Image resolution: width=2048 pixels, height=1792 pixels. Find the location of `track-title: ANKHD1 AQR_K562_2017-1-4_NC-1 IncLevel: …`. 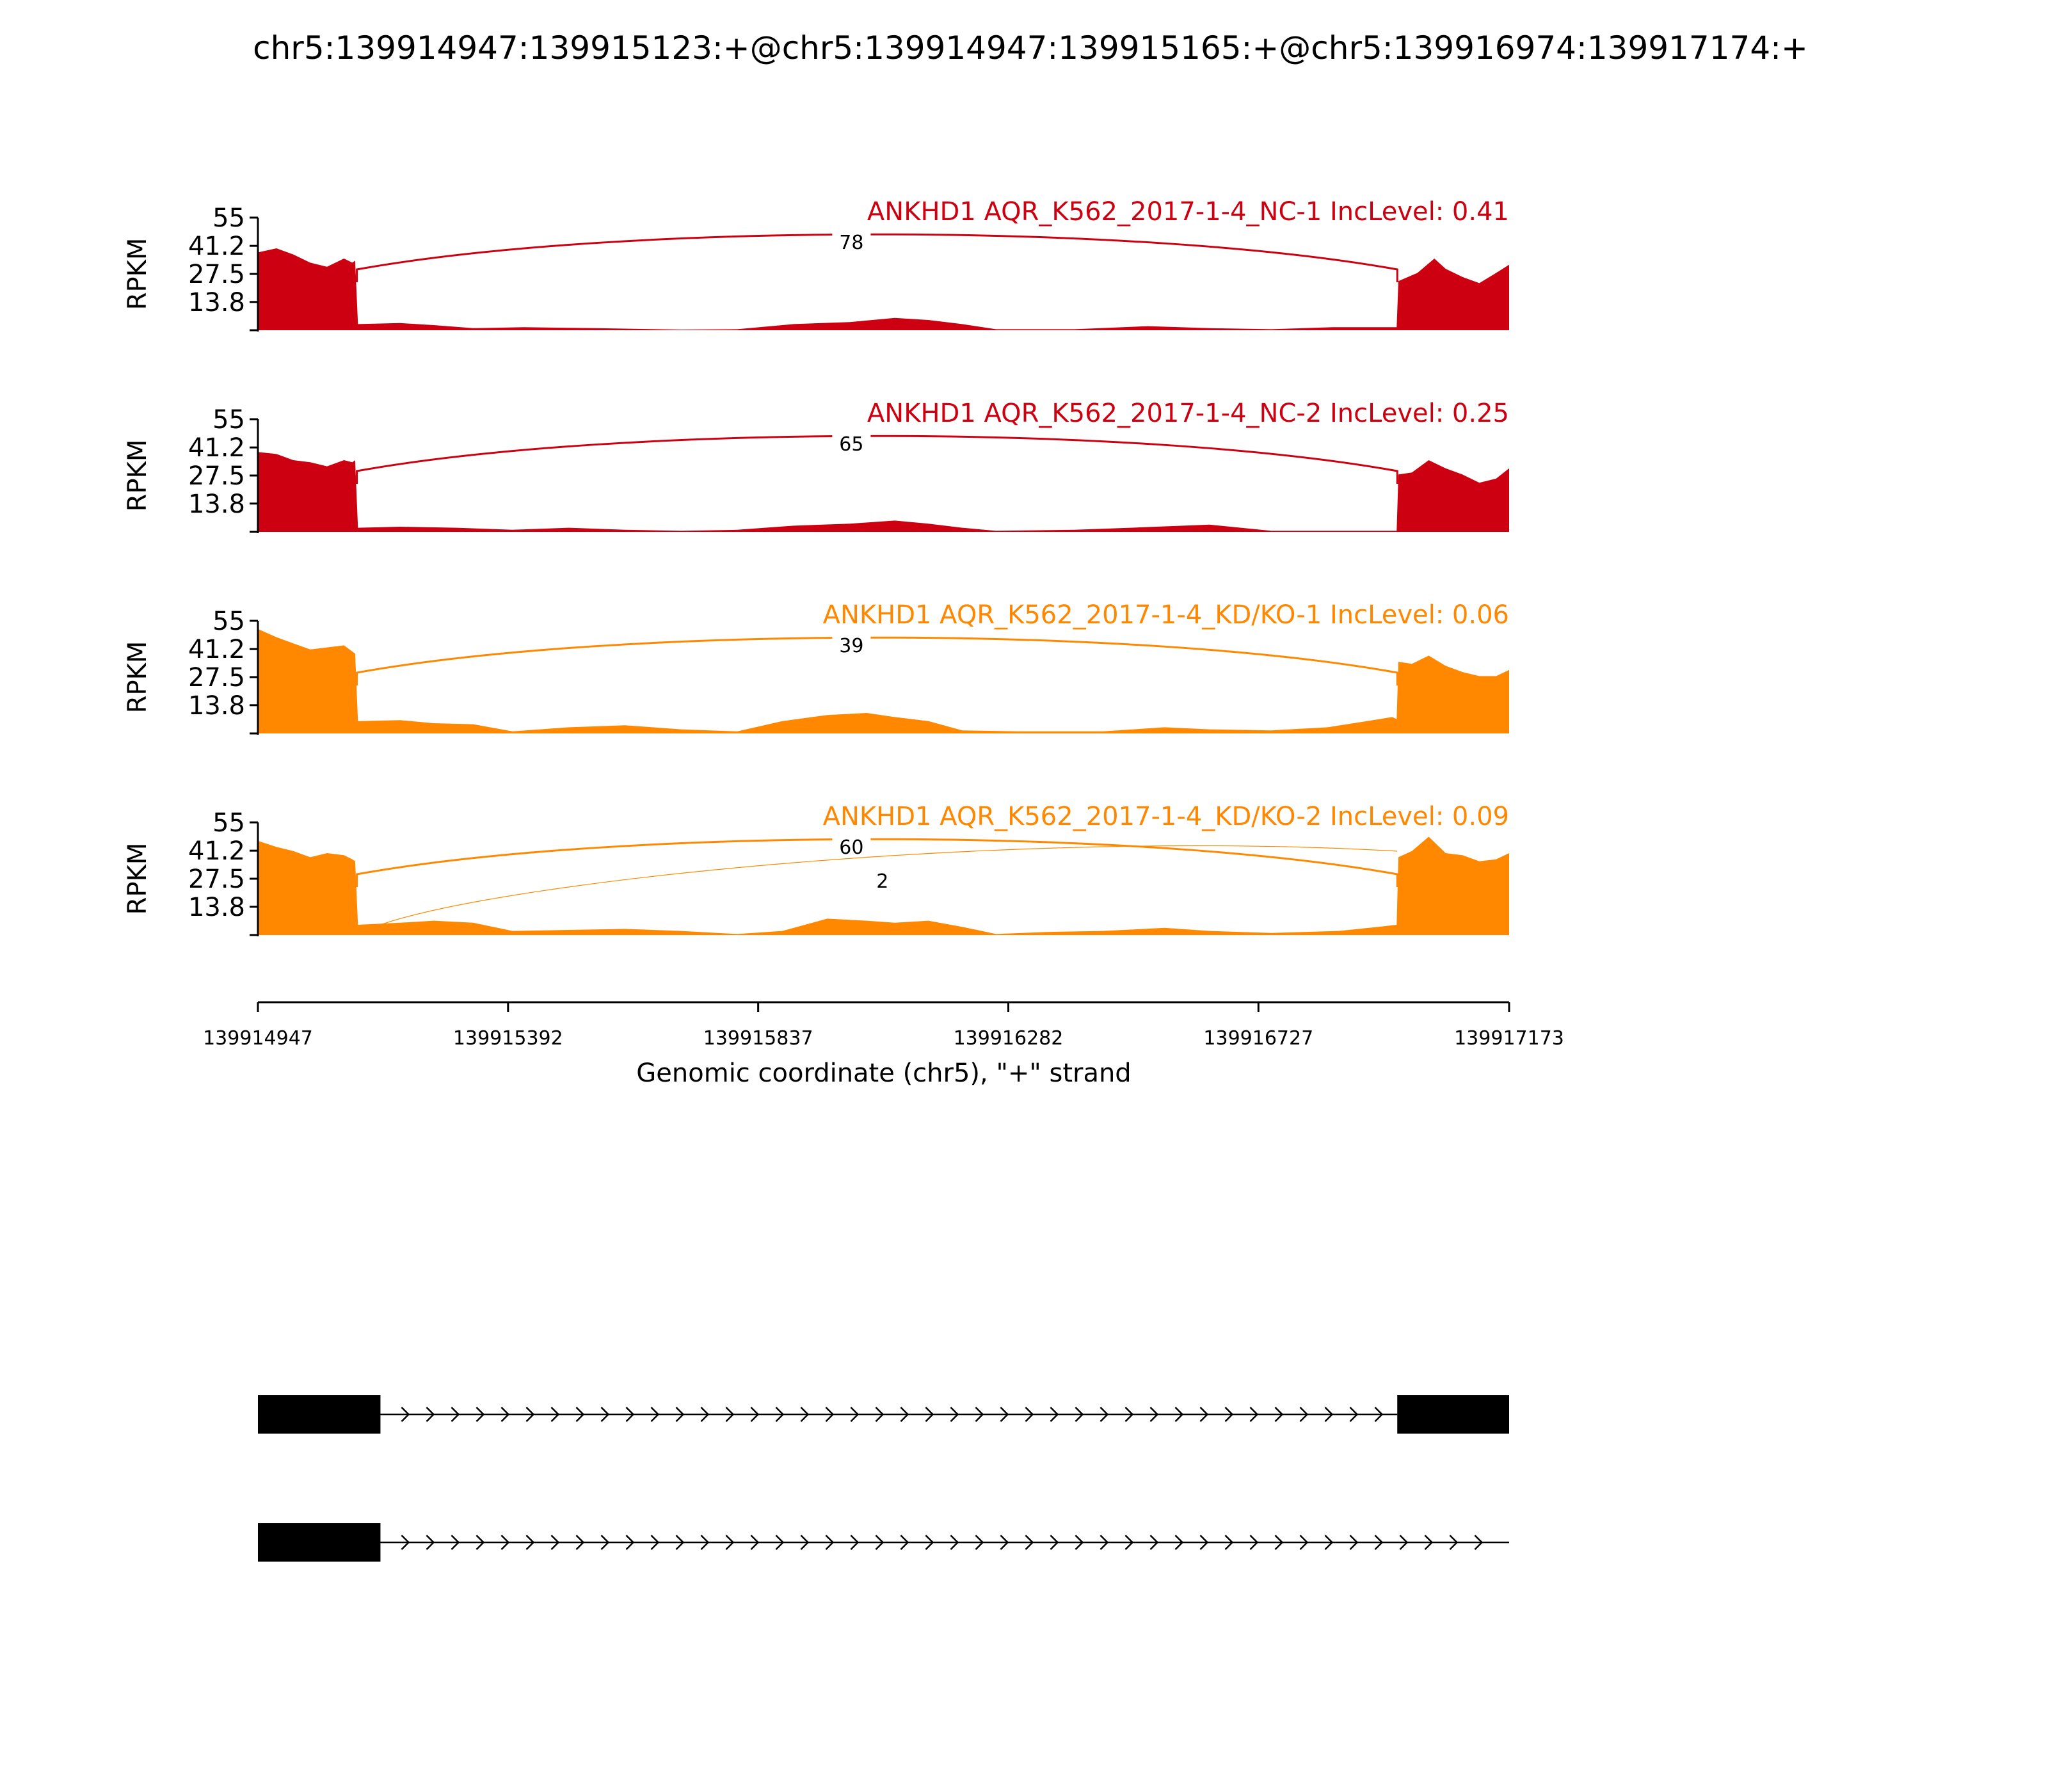

track-title: ANKHD1 AQR_K562_2017-1-4_NC-1 IncLevel: … is located at coordinates (1188, 212).